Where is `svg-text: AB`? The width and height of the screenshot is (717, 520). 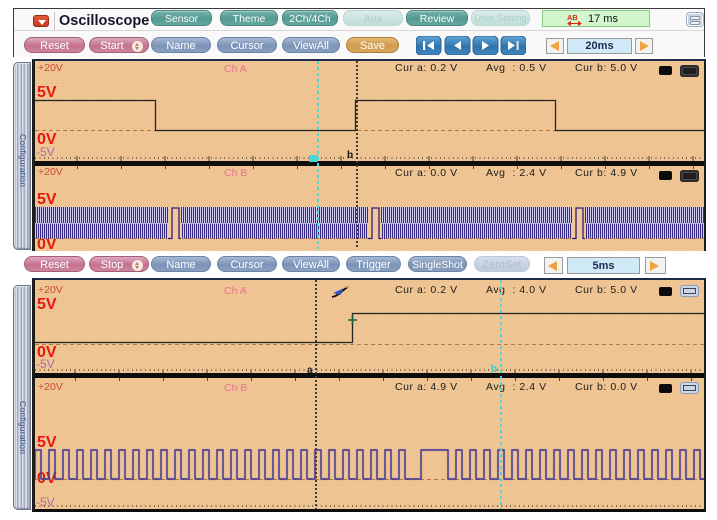
svg-text: AB is located at coordinates (572, 17).